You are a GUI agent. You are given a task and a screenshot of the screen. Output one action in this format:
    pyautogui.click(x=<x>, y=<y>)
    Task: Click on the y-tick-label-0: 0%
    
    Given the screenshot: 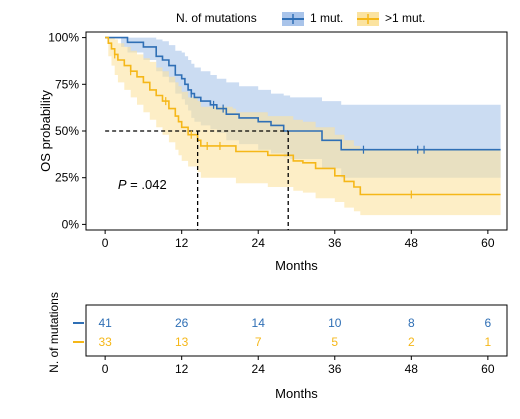 What is the action you would take?
    pyautogui.click(x=71, y=224)
    